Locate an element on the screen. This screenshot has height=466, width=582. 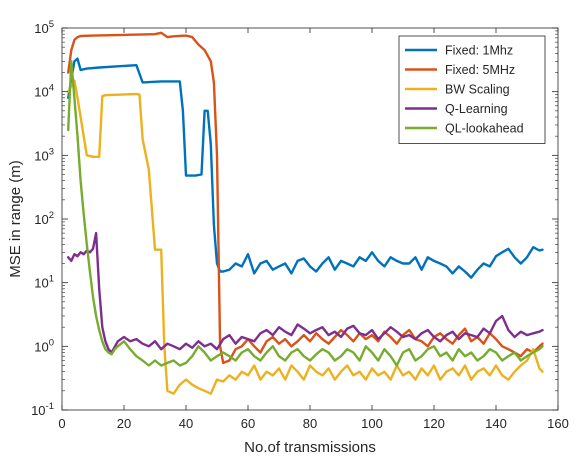
legend-label: BW Scaling is located at coordinates (477, 90).